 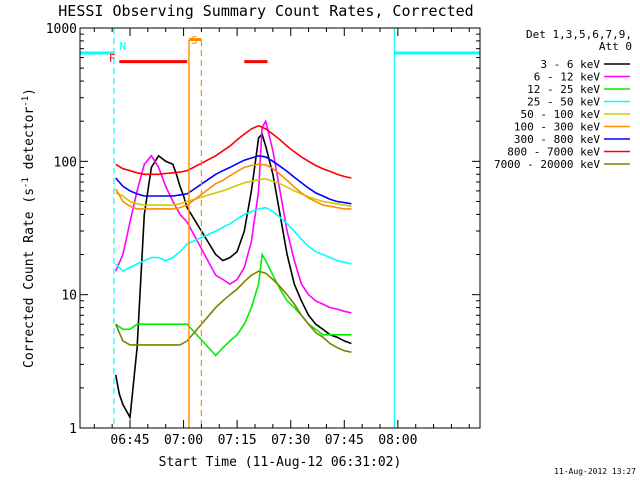 What do you see at coordinates (397, 440) in the screenshot?
I see `x-tick-label-5: 08:00` at bounding box center [397, 440].